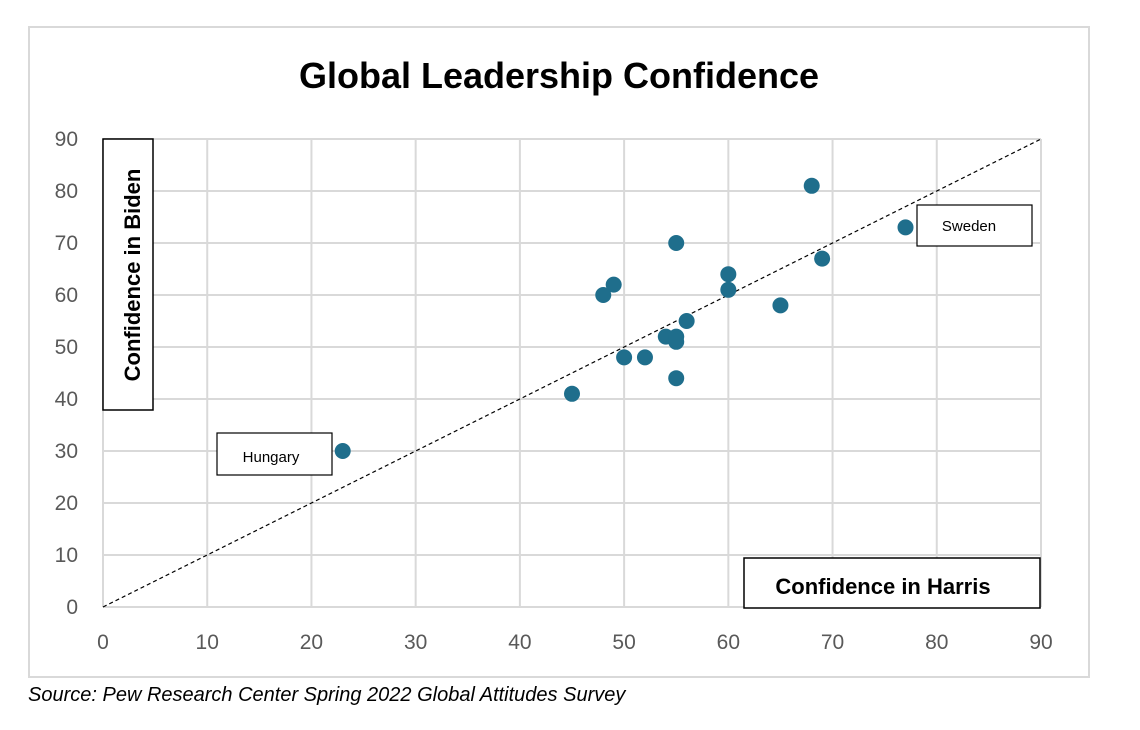 The height and width of the screenshot is (730, 1140). What do you see at coordinates (519, 642) in the screenshot?
I see `x-tick-label: 40` at bounding box center [519, 642].